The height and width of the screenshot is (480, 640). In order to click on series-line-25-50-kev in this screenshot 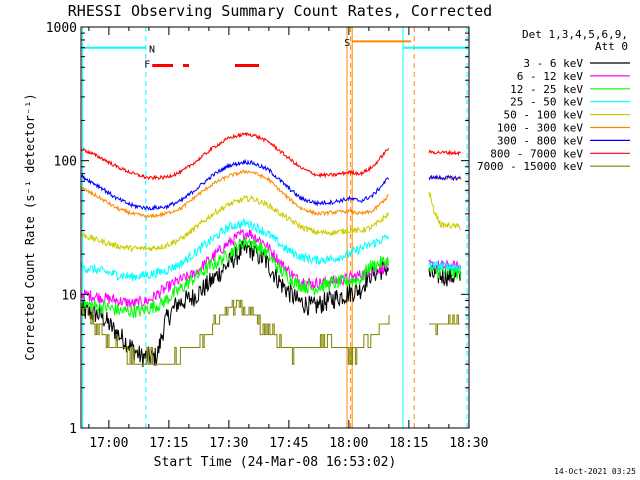, I will do `click(234, 249)`.